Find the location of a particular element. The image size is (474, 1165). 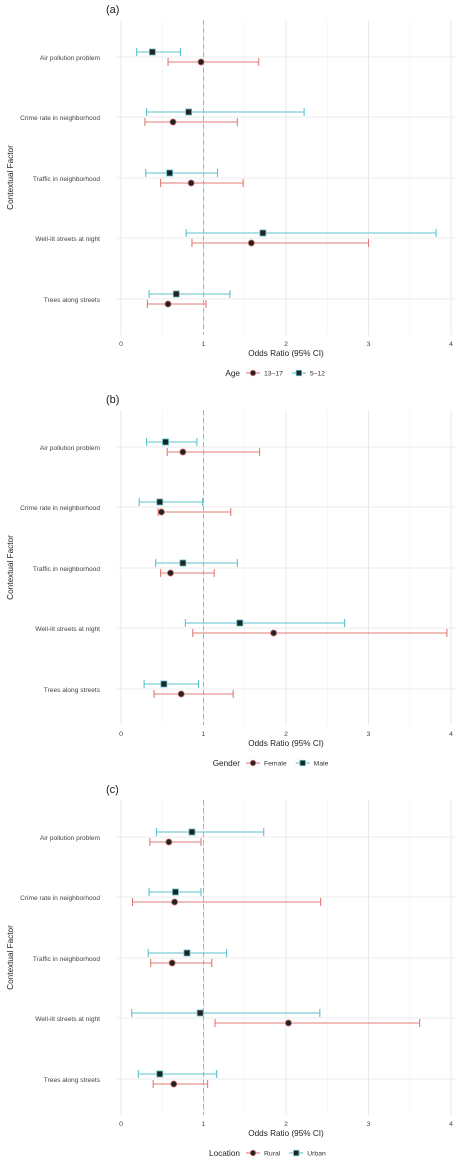

legend-item-label: Urban is located at coordinates (316, 1154).